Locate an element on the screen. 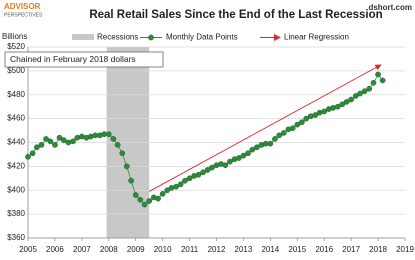  y-tick-label: $500 is located at coordinates (16, 70).